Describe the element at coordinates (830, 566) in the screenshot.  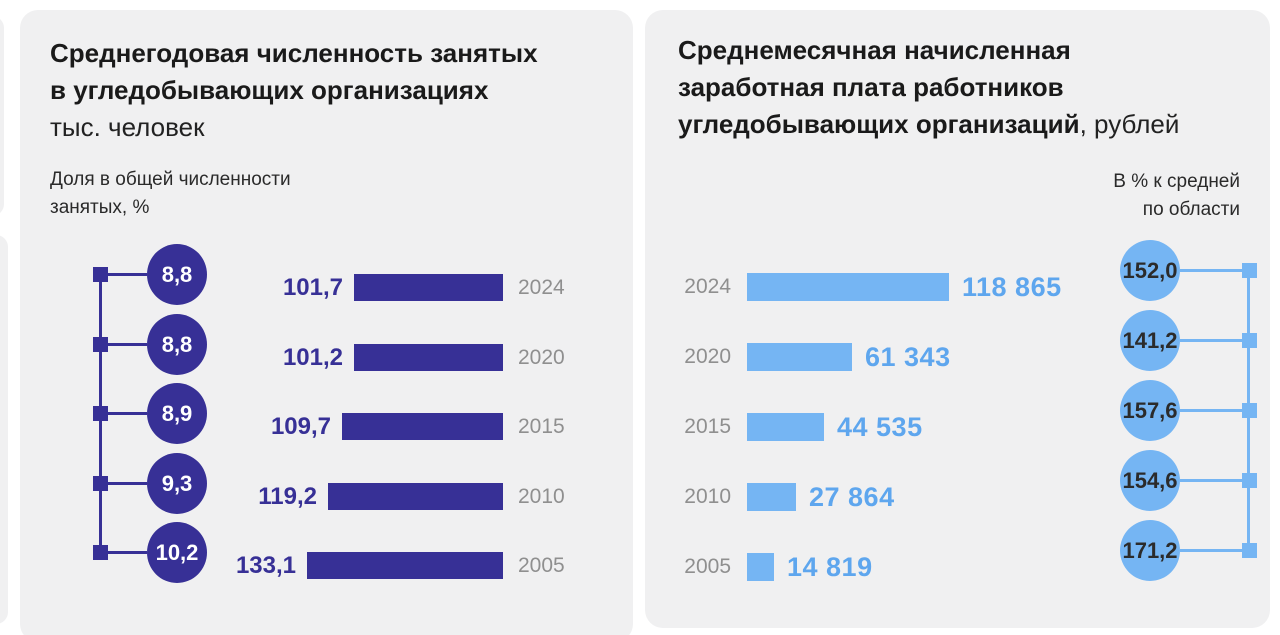
I see `wage-value: 14 819` at that location.